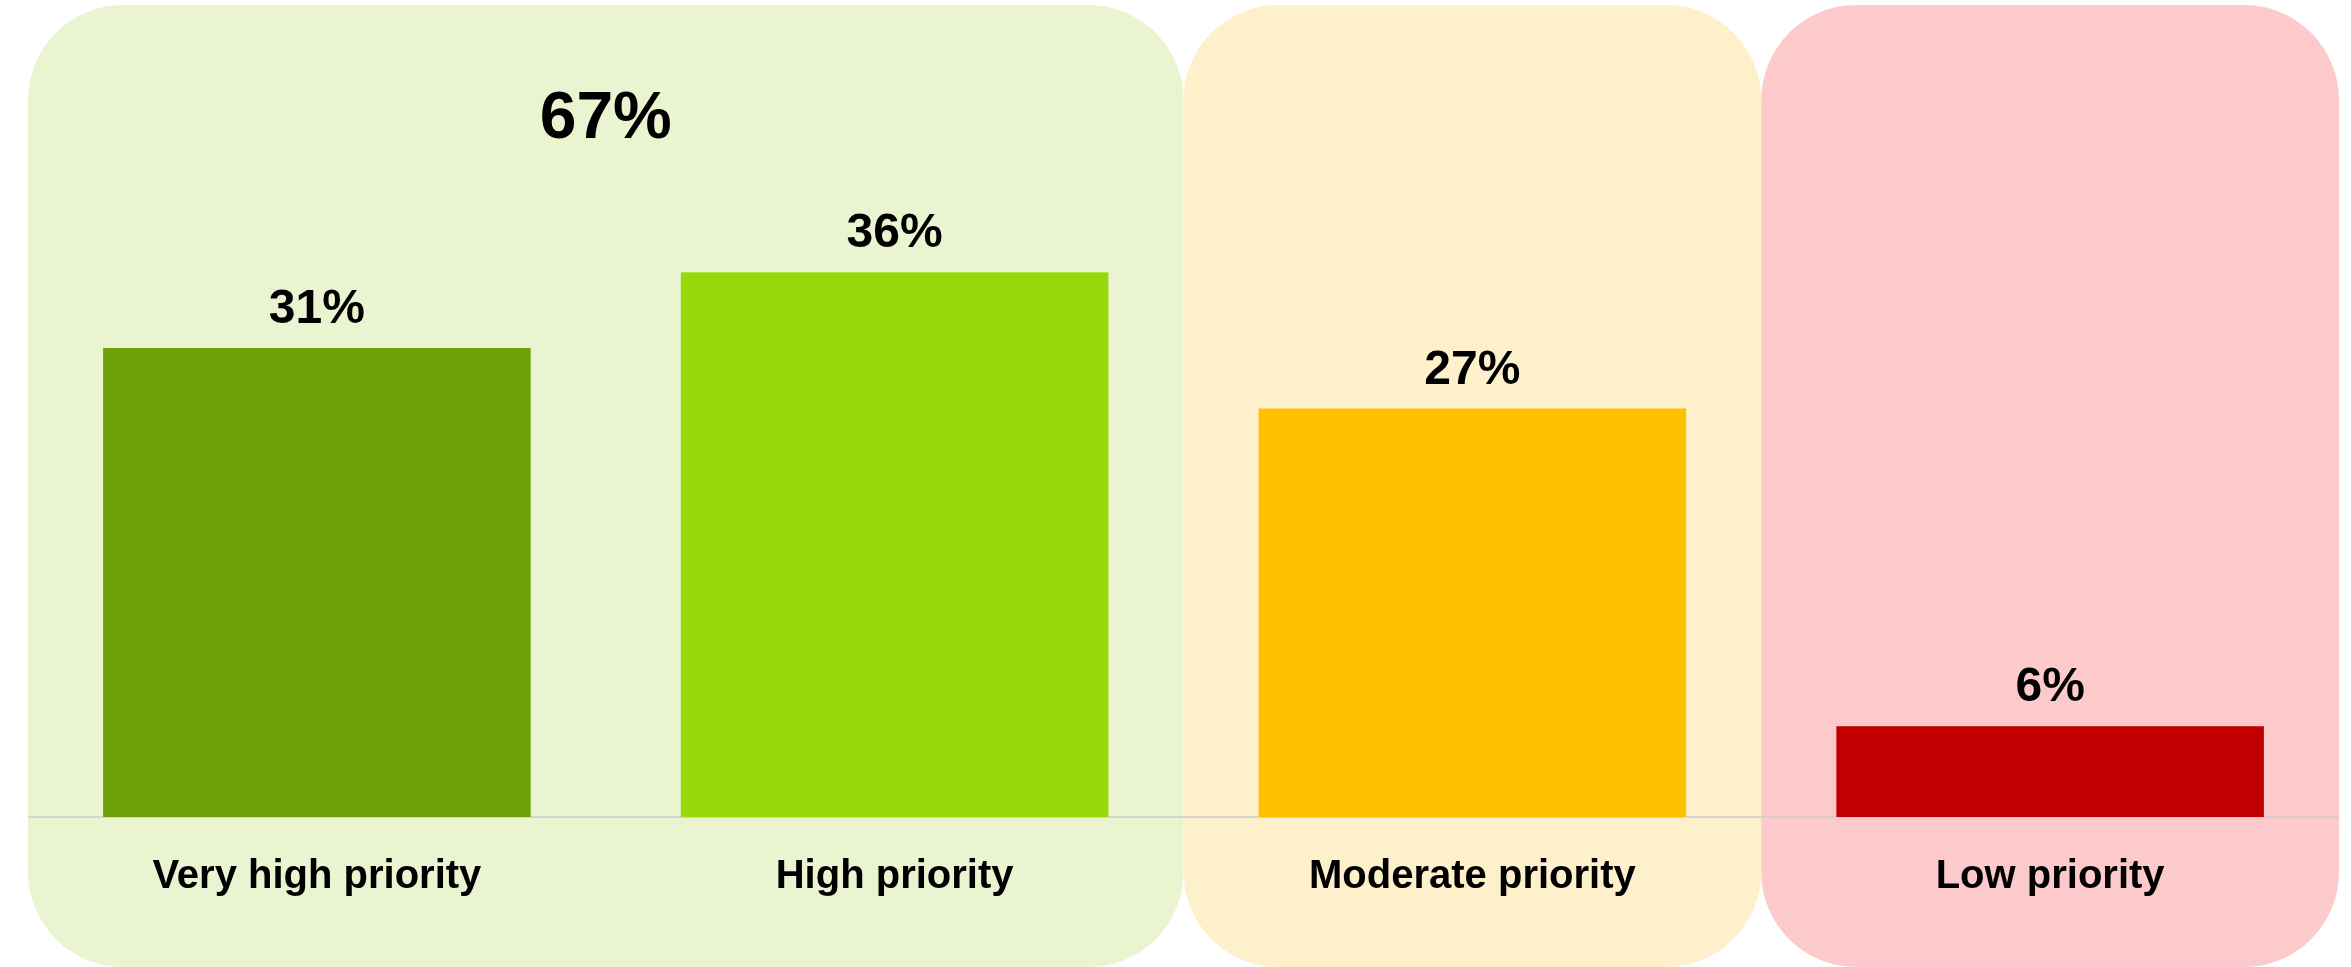 The width and height of the screenshot is (2351, 967). Describe the element at coordinates (316, 306) in the screenshot. I see `data-label: 31%` at that location.